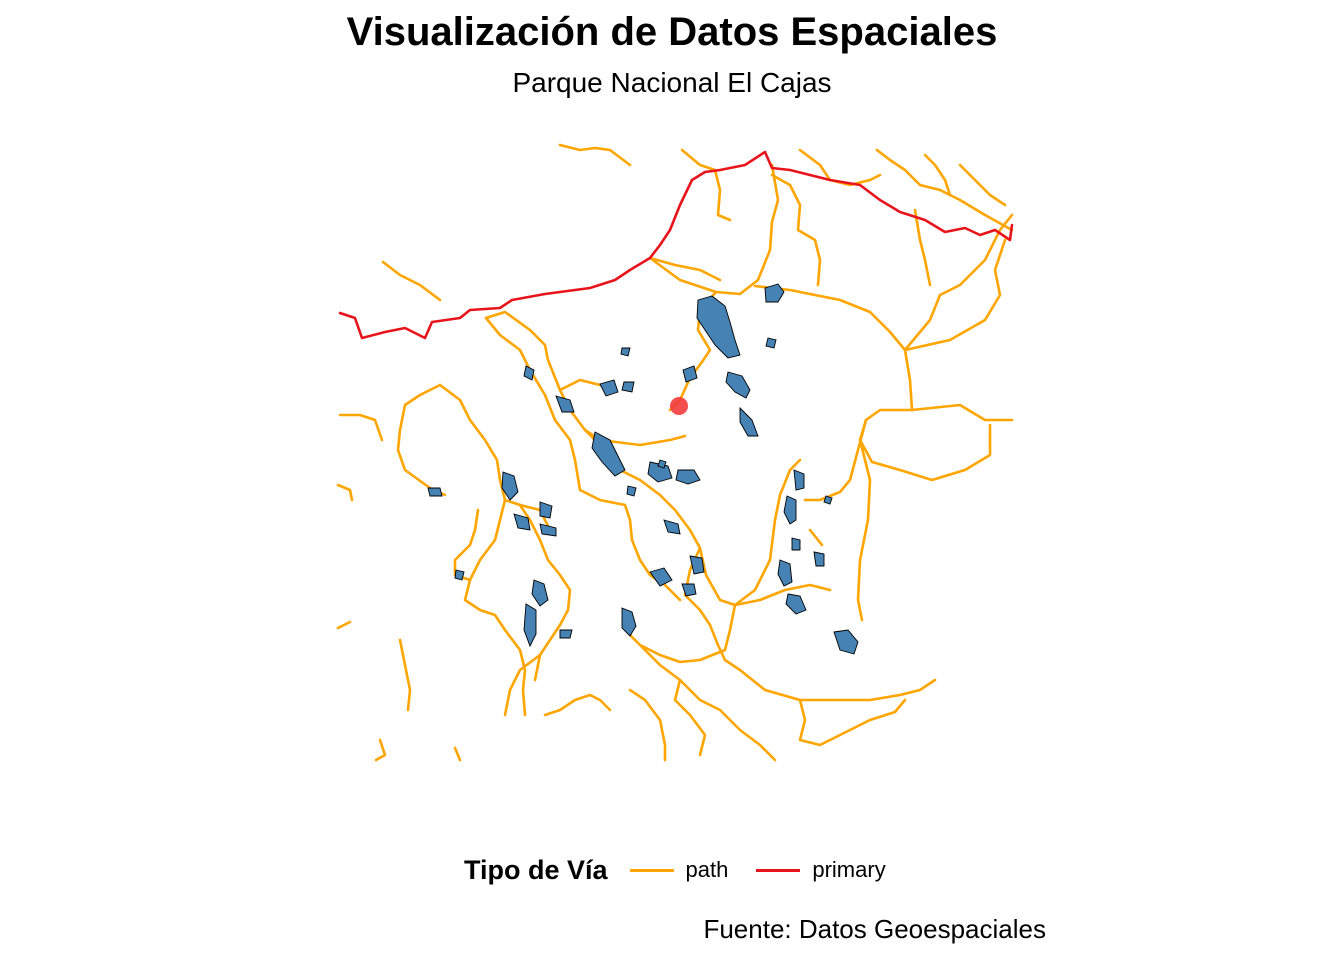  Describe the element at coordinates (536, 869) in the screenshot. I see `legend-title: Tipo de Vía` at that location.